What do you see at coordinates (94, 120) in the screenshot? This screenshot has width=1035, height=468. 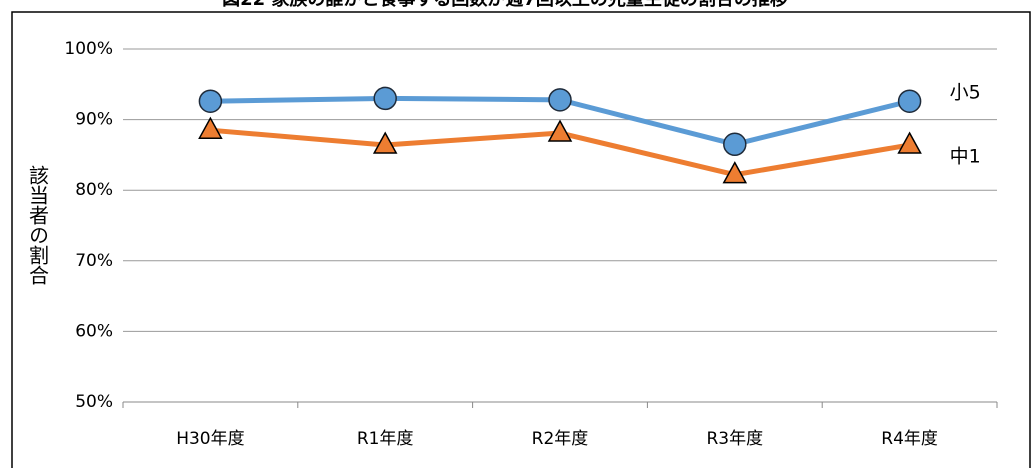 I see `y-tick-label: 90%` at bounding box center [94, 120].